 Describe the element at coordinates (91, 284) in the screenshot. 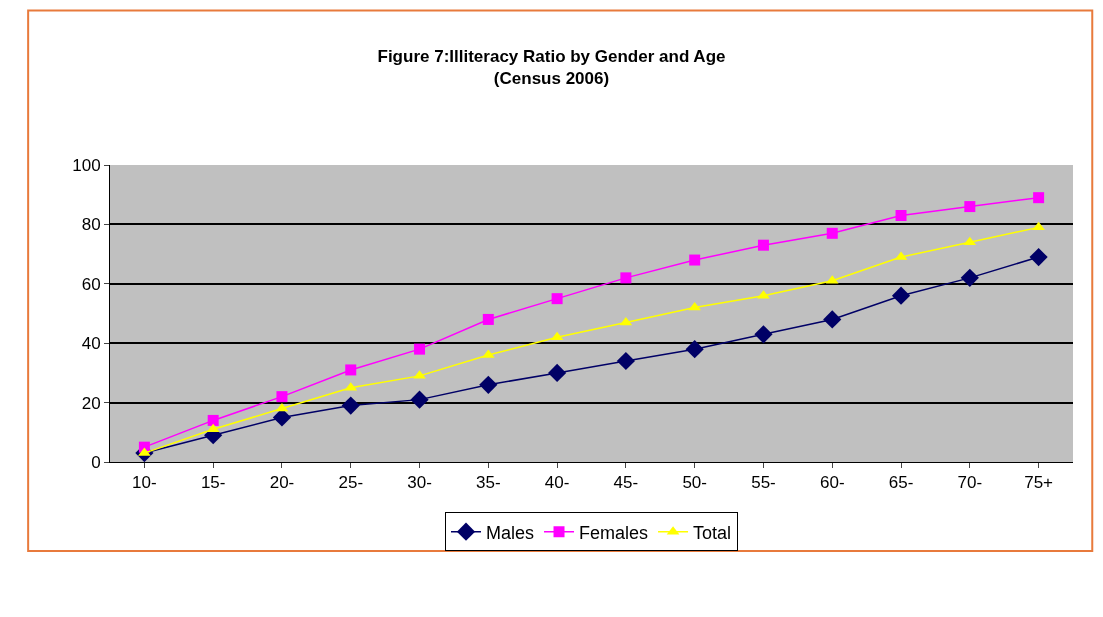

I see `y-tick-label: 60` at that location.